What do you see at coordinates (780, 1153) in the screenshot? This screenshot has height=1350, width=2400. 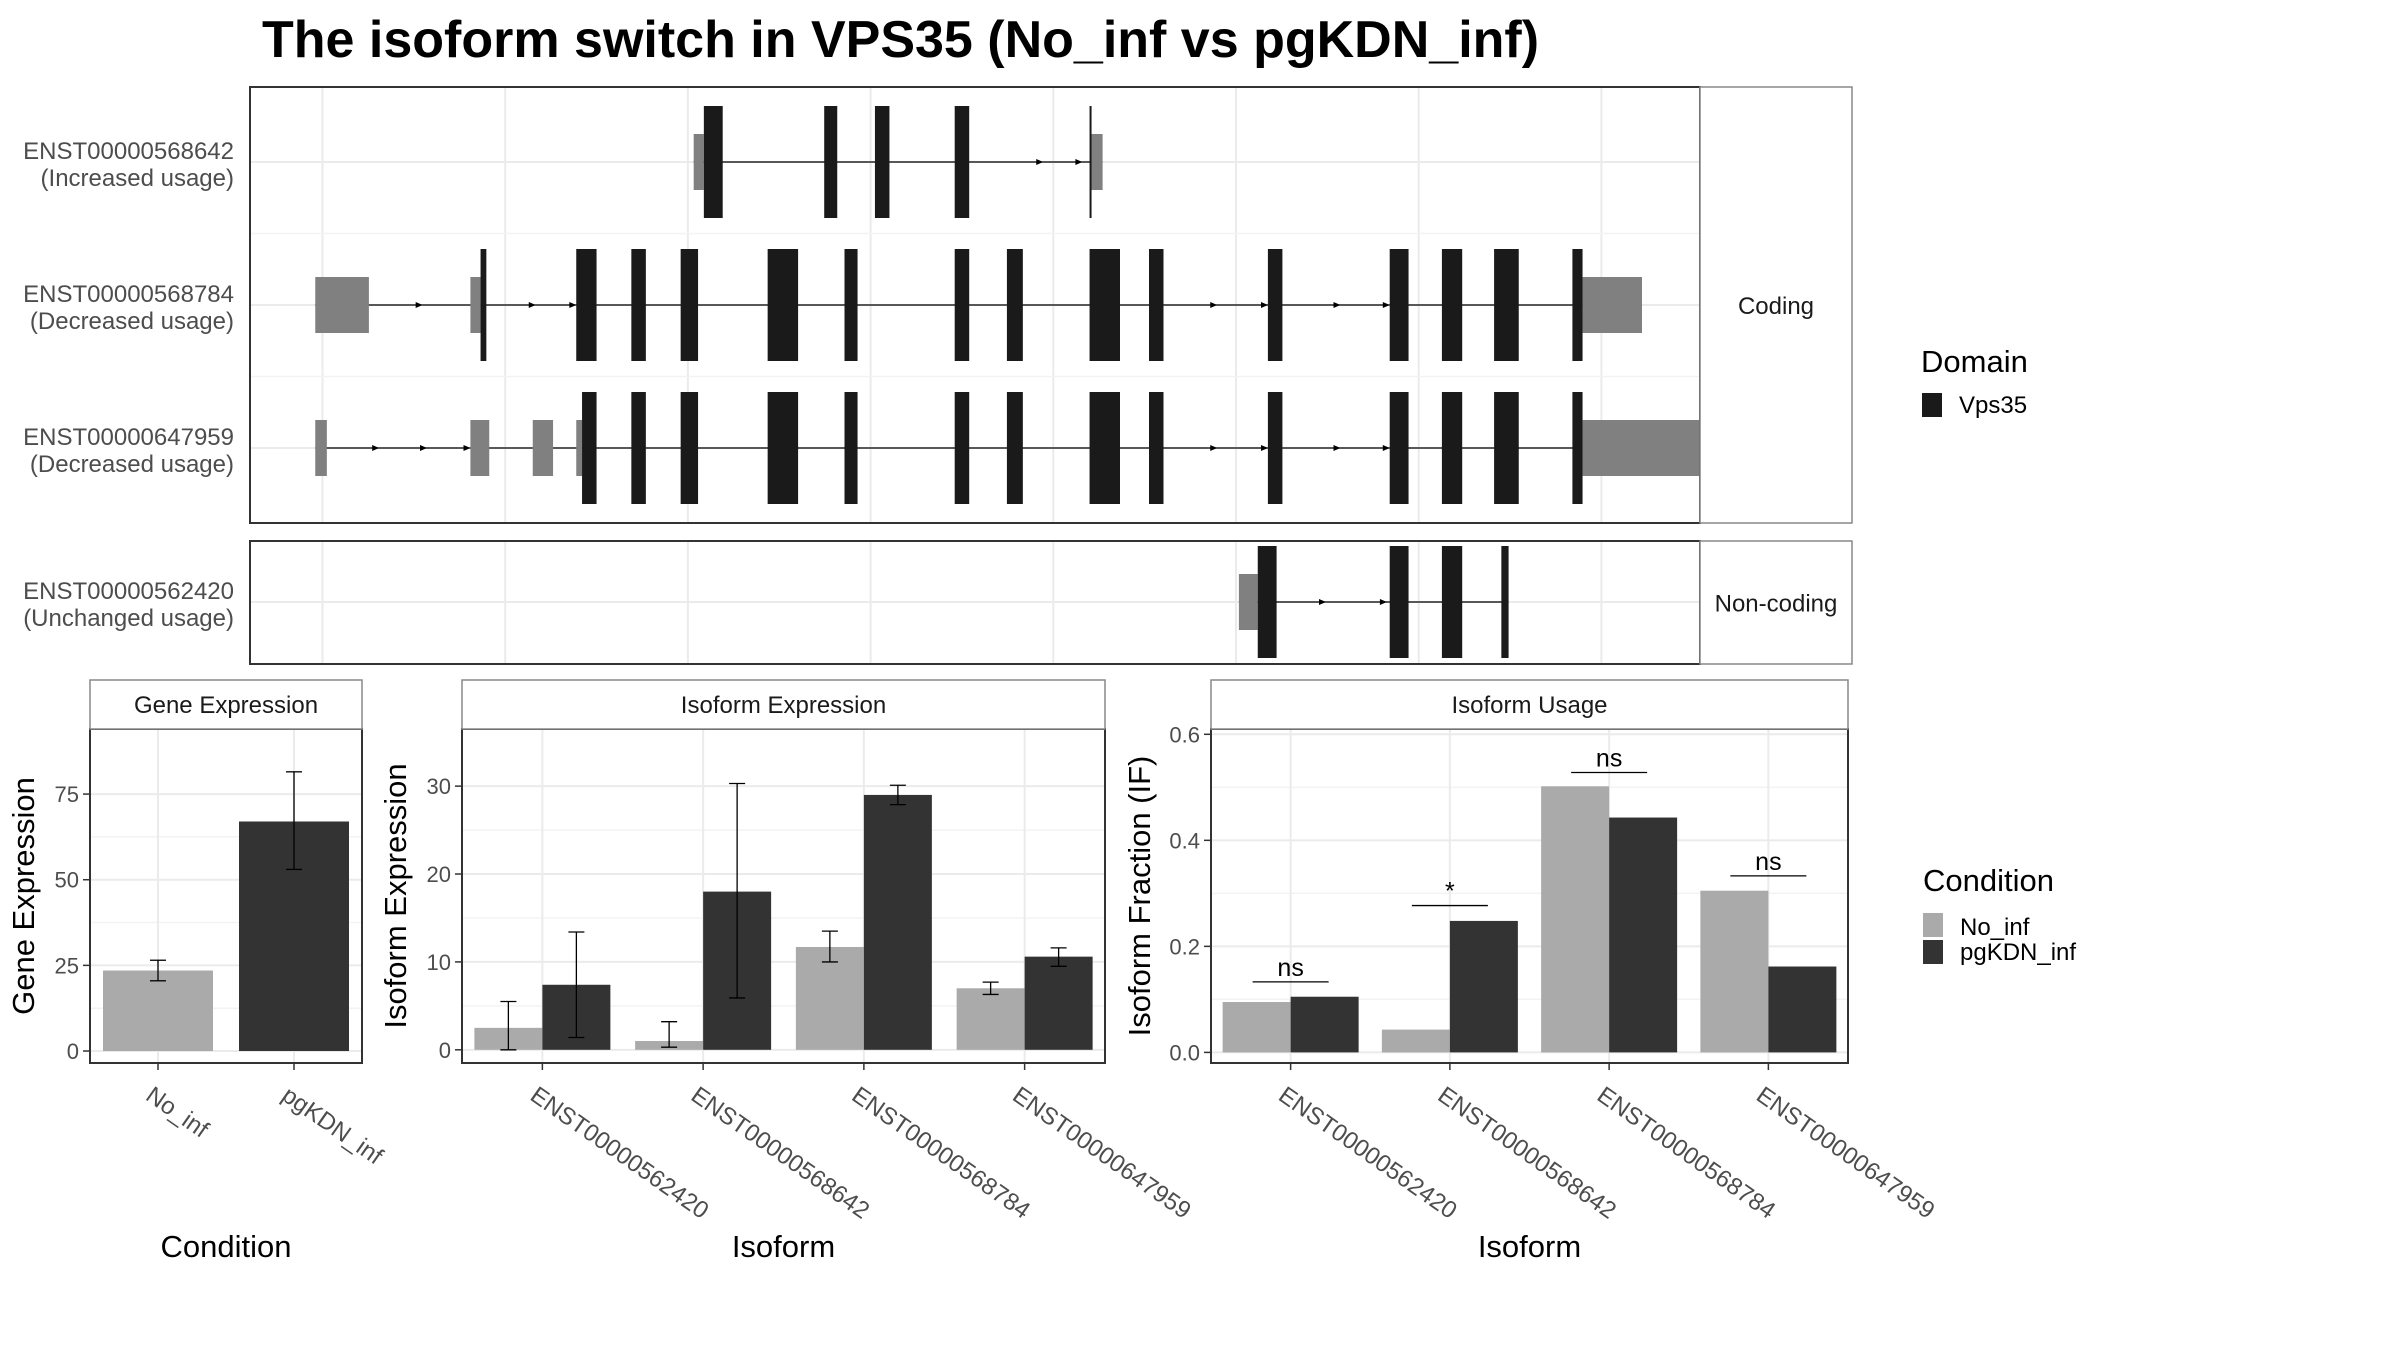 I see `x-tick-label: ENST00000568642` at bounding box center [780, 1153].